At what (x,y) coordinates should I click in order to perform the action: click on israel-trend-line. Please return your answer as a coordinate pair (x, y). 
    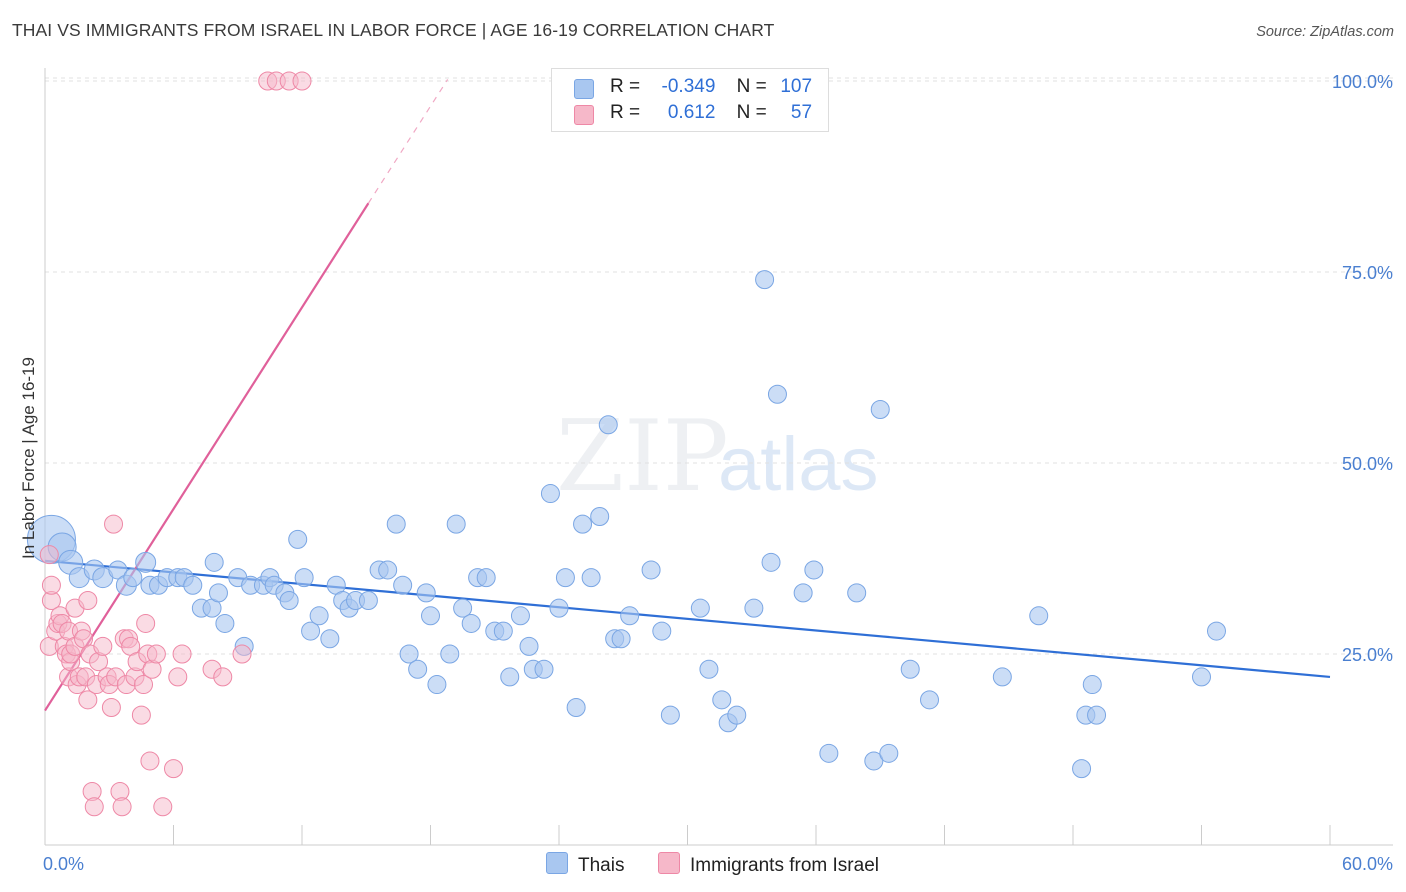
    Looking at the image, I should click on (207, 457).